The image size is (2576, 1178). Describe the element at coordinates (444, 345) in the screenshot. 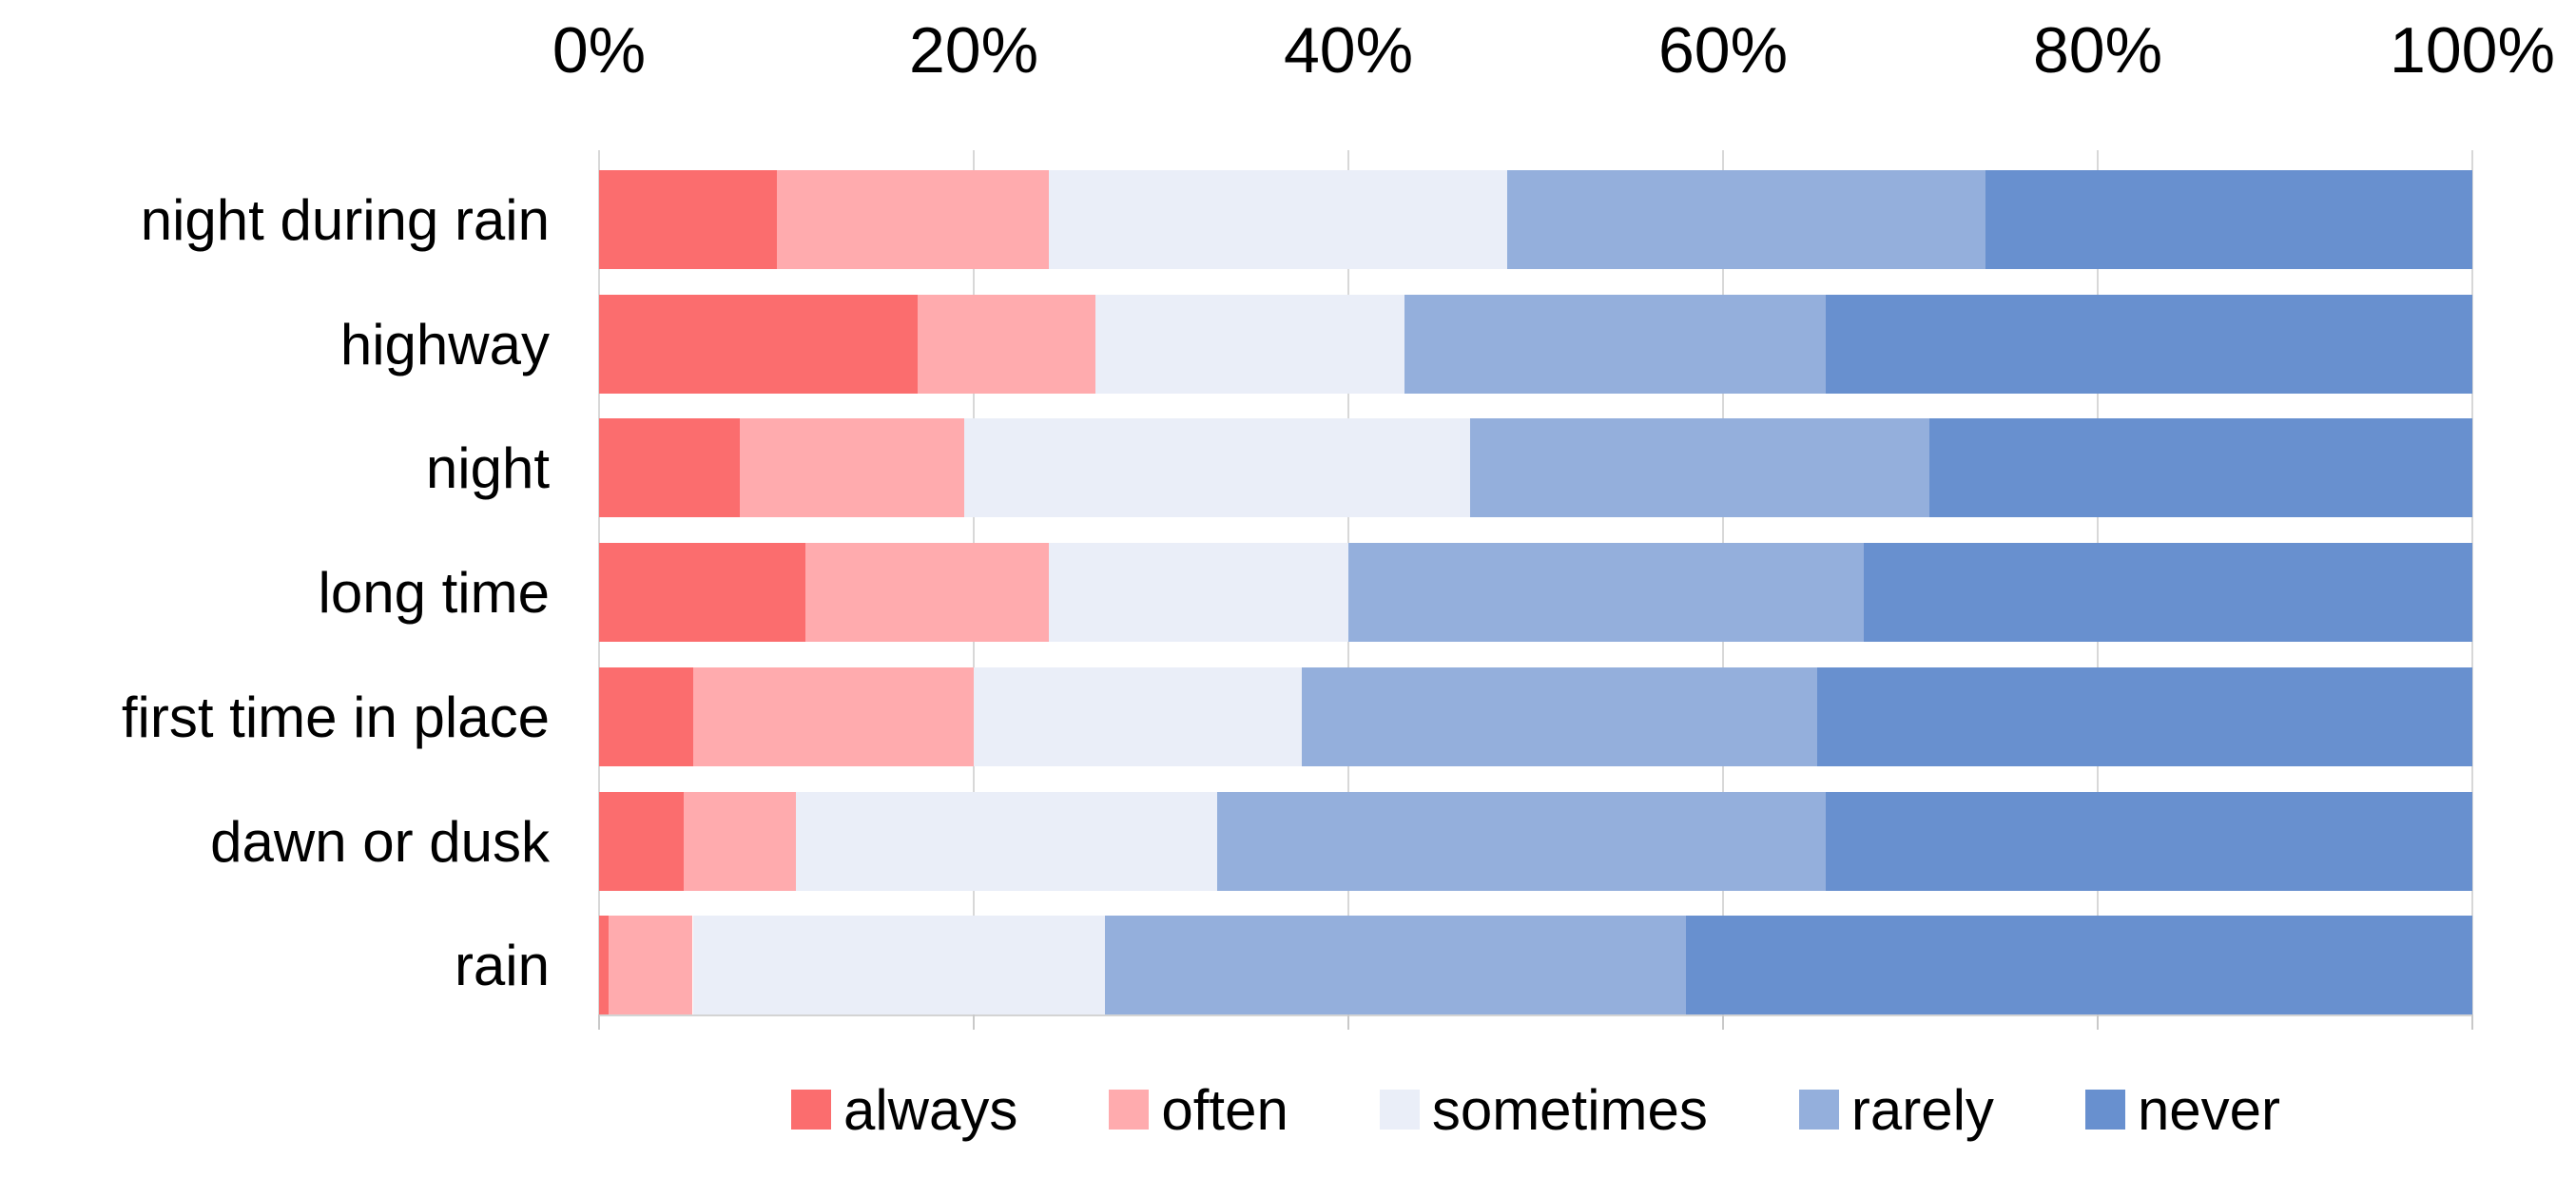

I see `category-label: highway` at that location.